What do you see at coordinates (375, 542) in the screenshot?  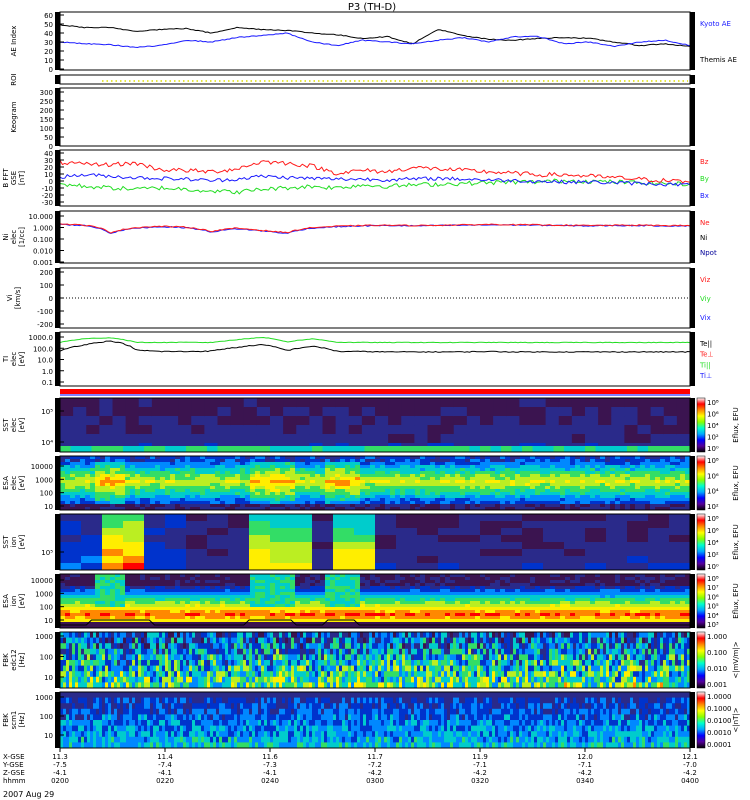 I see `panel-frame` at bounding box center [375, 542].